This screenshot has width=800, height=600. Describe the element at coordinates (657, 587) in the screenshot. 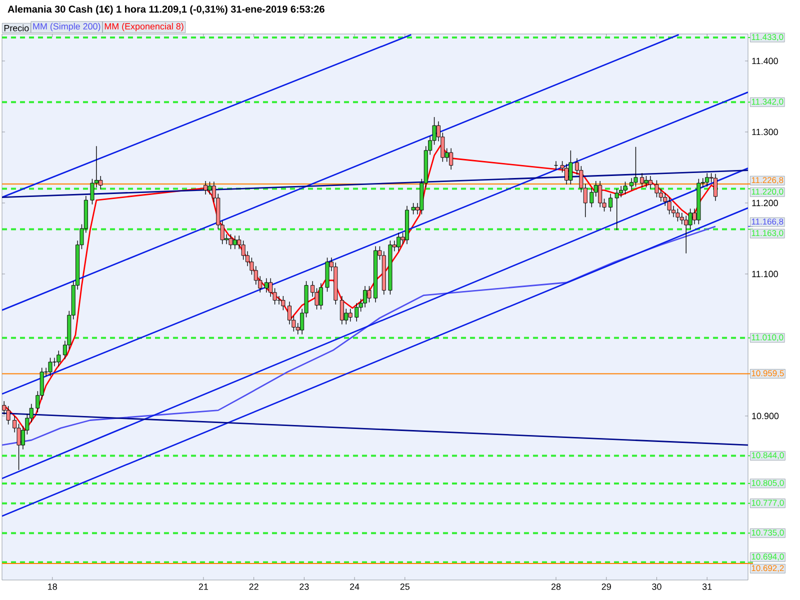

I see `x-tick-label: 30` at that location.